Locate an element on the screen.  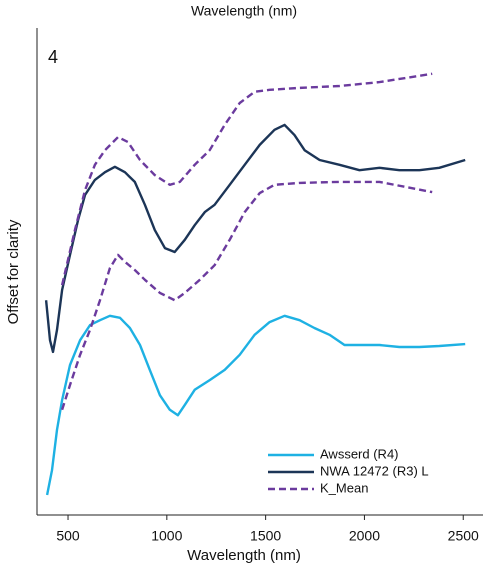
x-tick-label: 2500 is located at coordinates (463, 536).